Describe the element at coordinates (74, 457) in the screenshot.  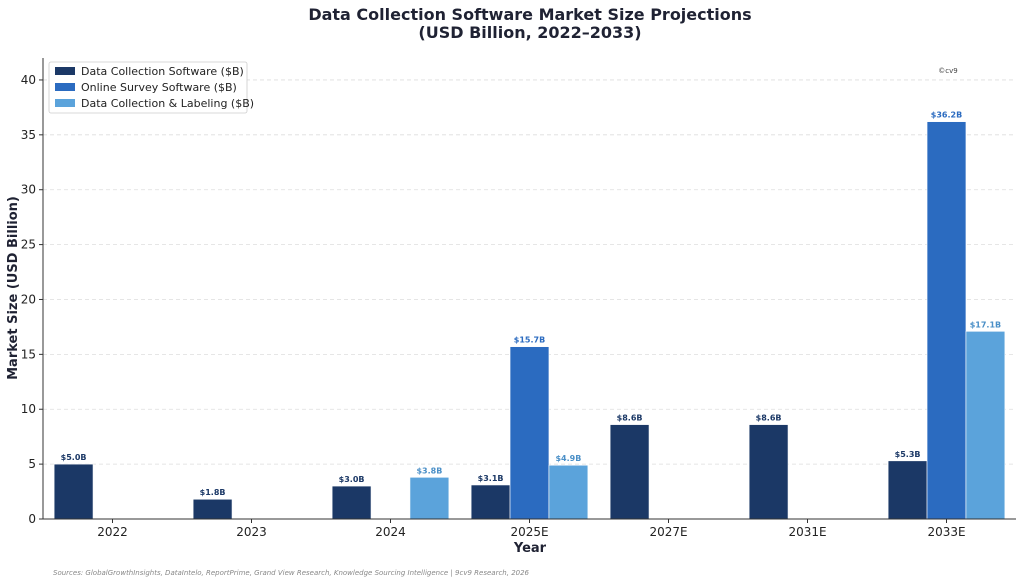
I see `bar-value-label: $5.0B` at that location.